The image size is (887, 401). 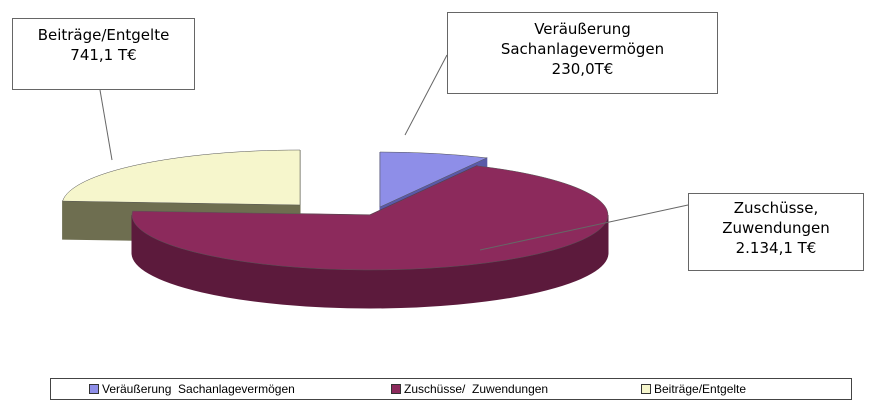 What do you see at coordinates (582, 69) in the screenshot?
I see `value-label: 230,0T€` at bounding box center [582, 69].